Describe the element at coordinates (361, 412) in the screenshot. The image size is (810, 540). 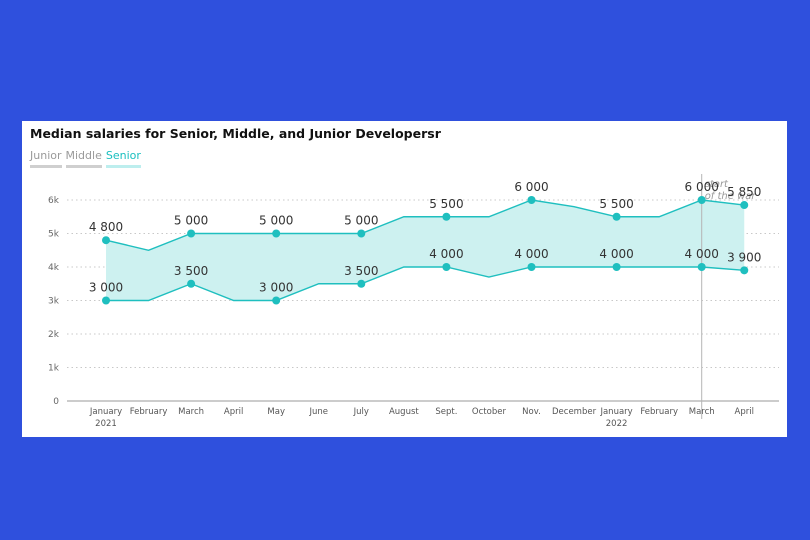
I see `x-tick-label: July` at that location.